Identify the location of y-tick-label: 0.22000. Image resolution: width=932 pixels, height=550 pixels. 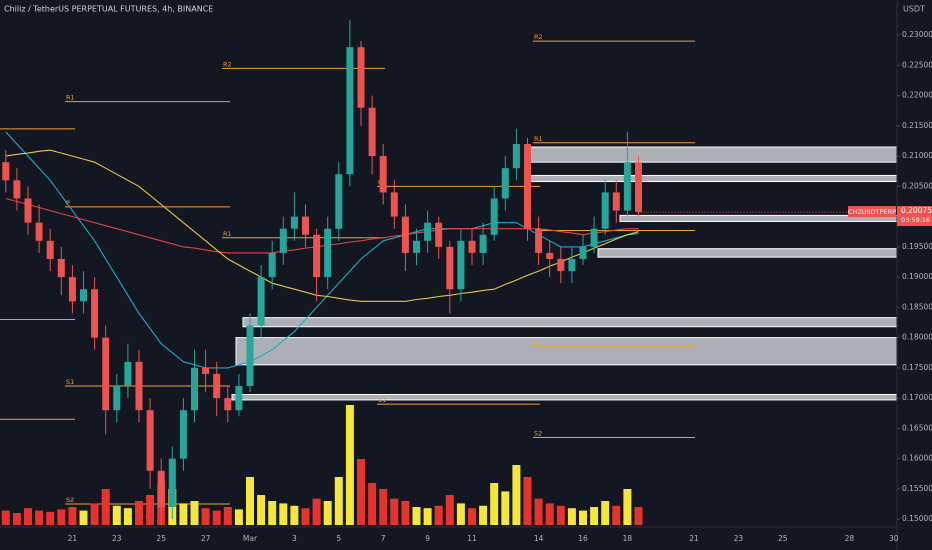
(917, 95).